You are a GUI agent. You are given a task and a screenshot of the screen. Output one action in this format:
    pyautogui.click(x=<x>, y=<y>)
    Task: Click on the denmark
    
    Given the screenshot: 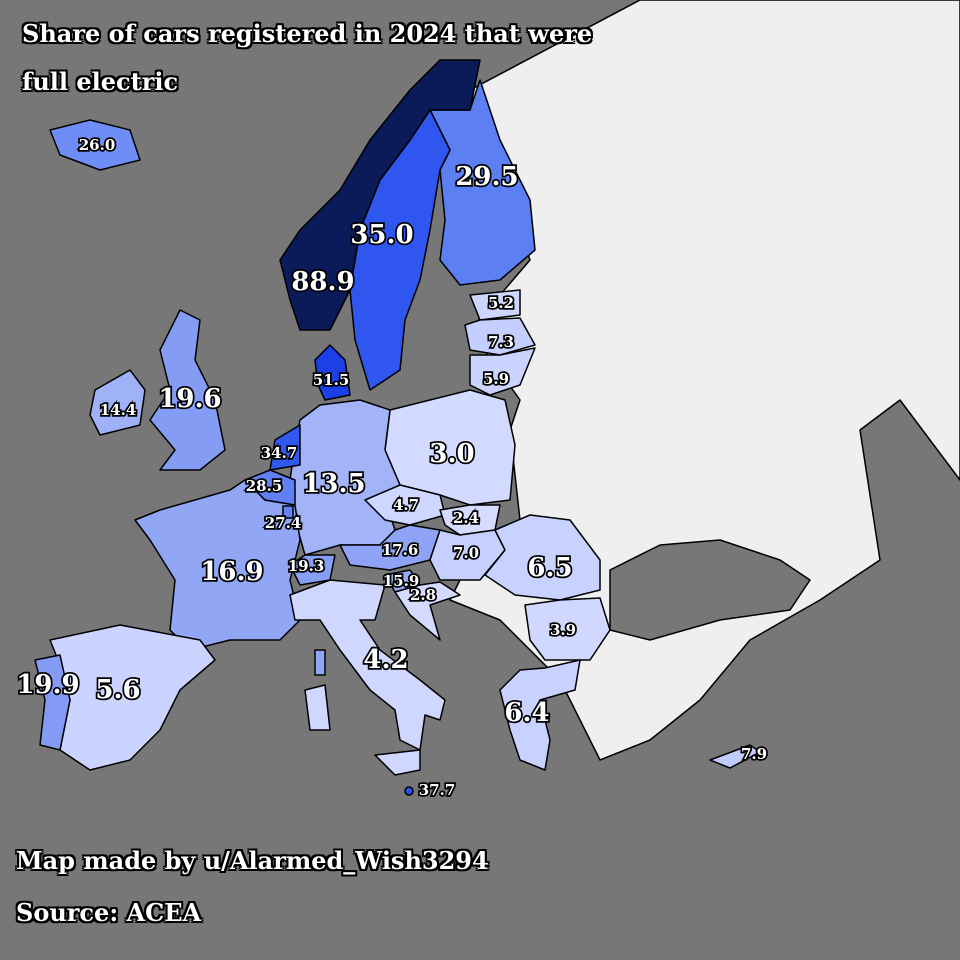 What is the action you would take?
    pyautogui.click(x=332, y=372)
    